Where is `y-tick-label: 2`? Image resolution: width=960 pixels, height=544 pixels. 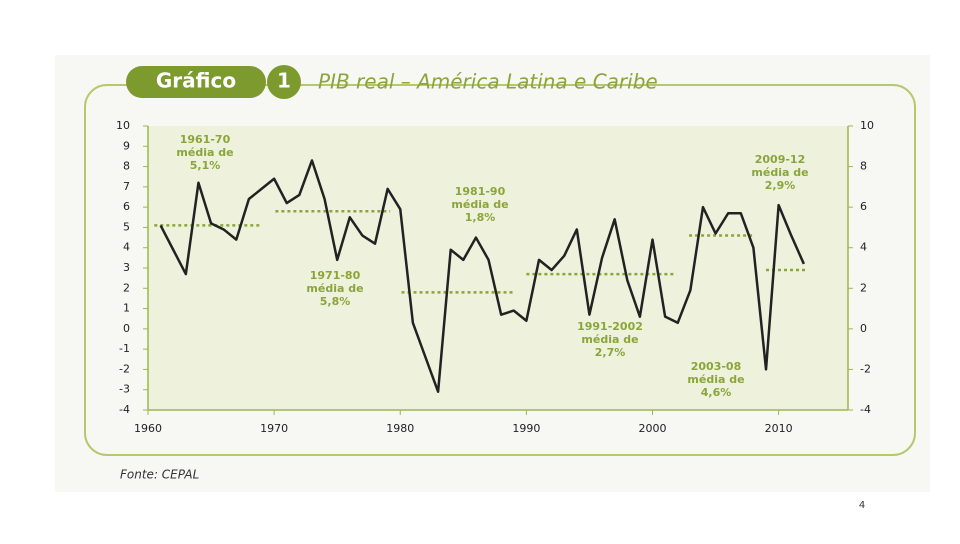 y-tick-label: 2 is located at coordinates (126, 287).